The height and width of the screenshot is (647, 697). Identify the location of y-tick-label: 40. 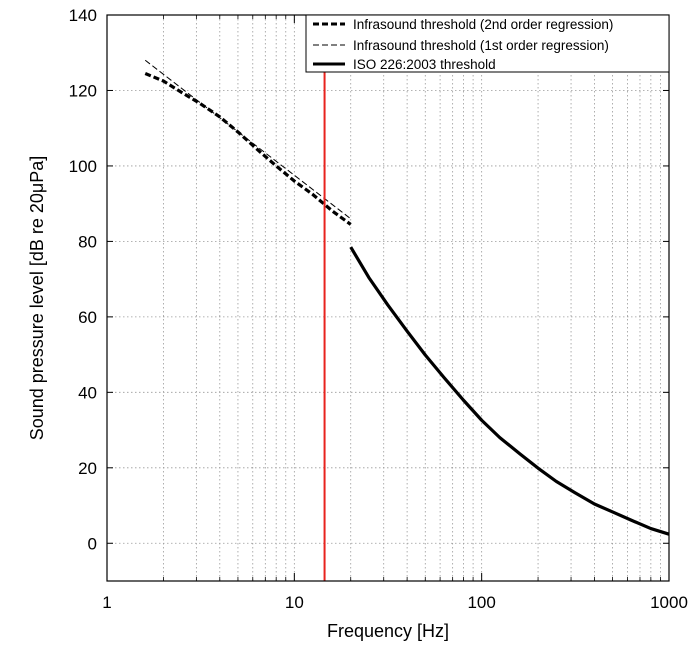
(87, 392).